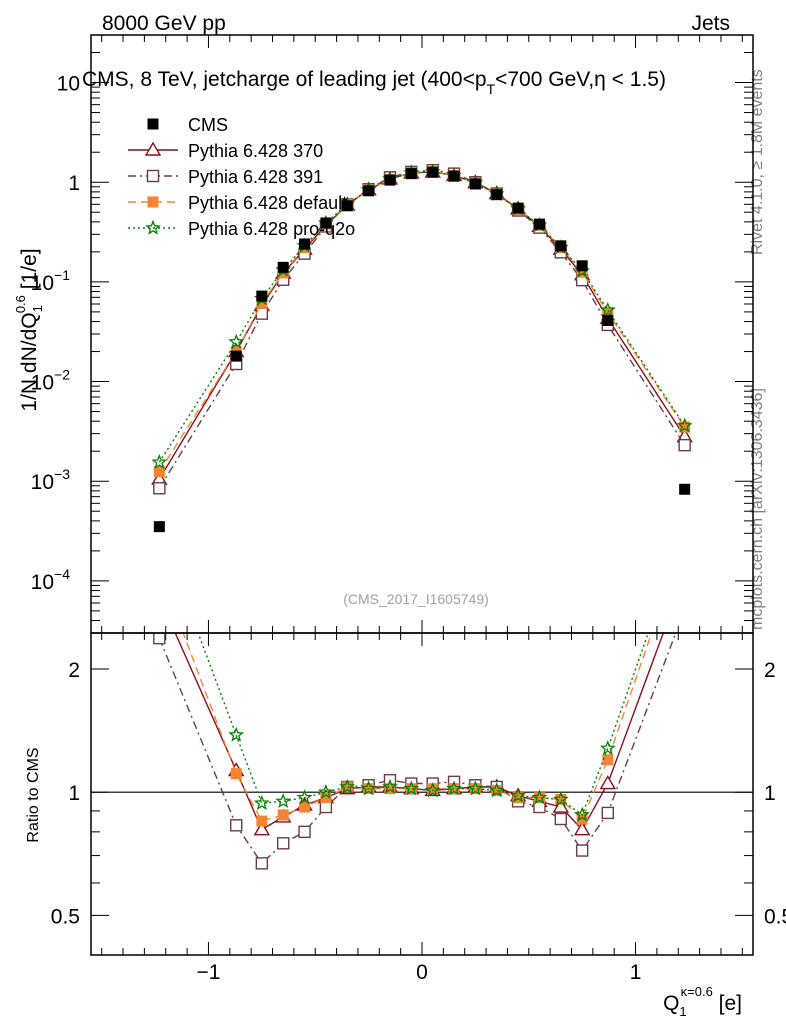 This screenshot has height=1024, width=786. I want to click on mcplots-label: mcplots.cern.ch [arXiv:1306.3436], so click(757, 509).